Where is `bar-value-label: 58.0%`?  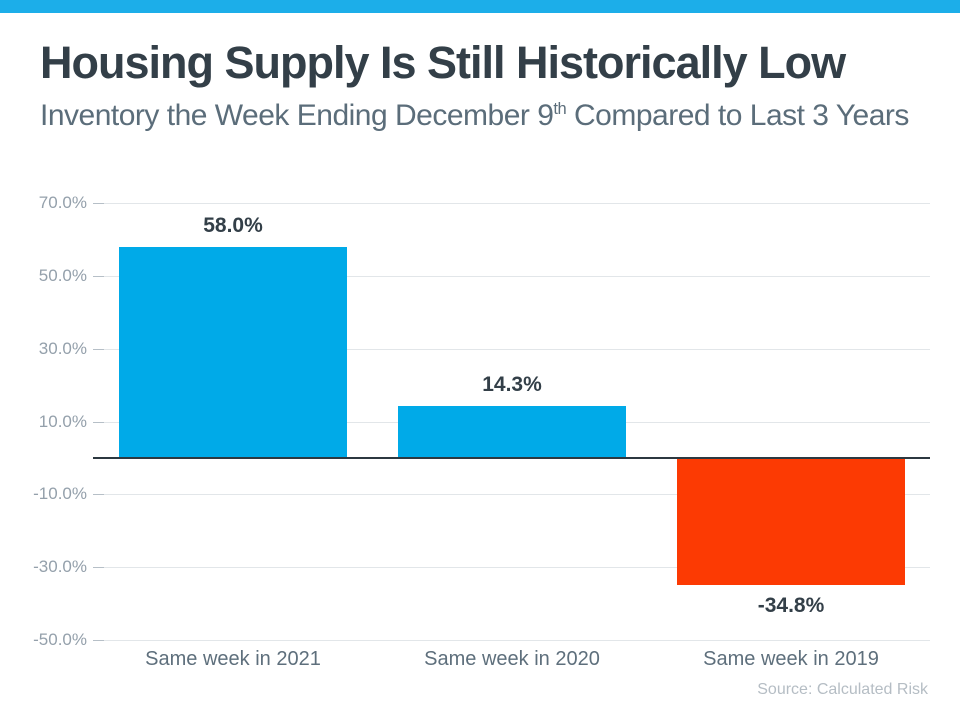
bar-value-label: 58.0% is located at coordinates (233, 225).